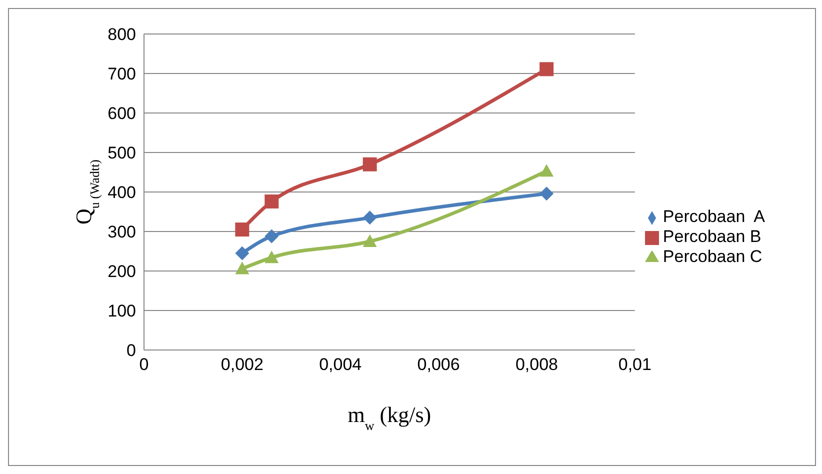  I want to click on x-tick-label: 0,002, so click(242, 364).